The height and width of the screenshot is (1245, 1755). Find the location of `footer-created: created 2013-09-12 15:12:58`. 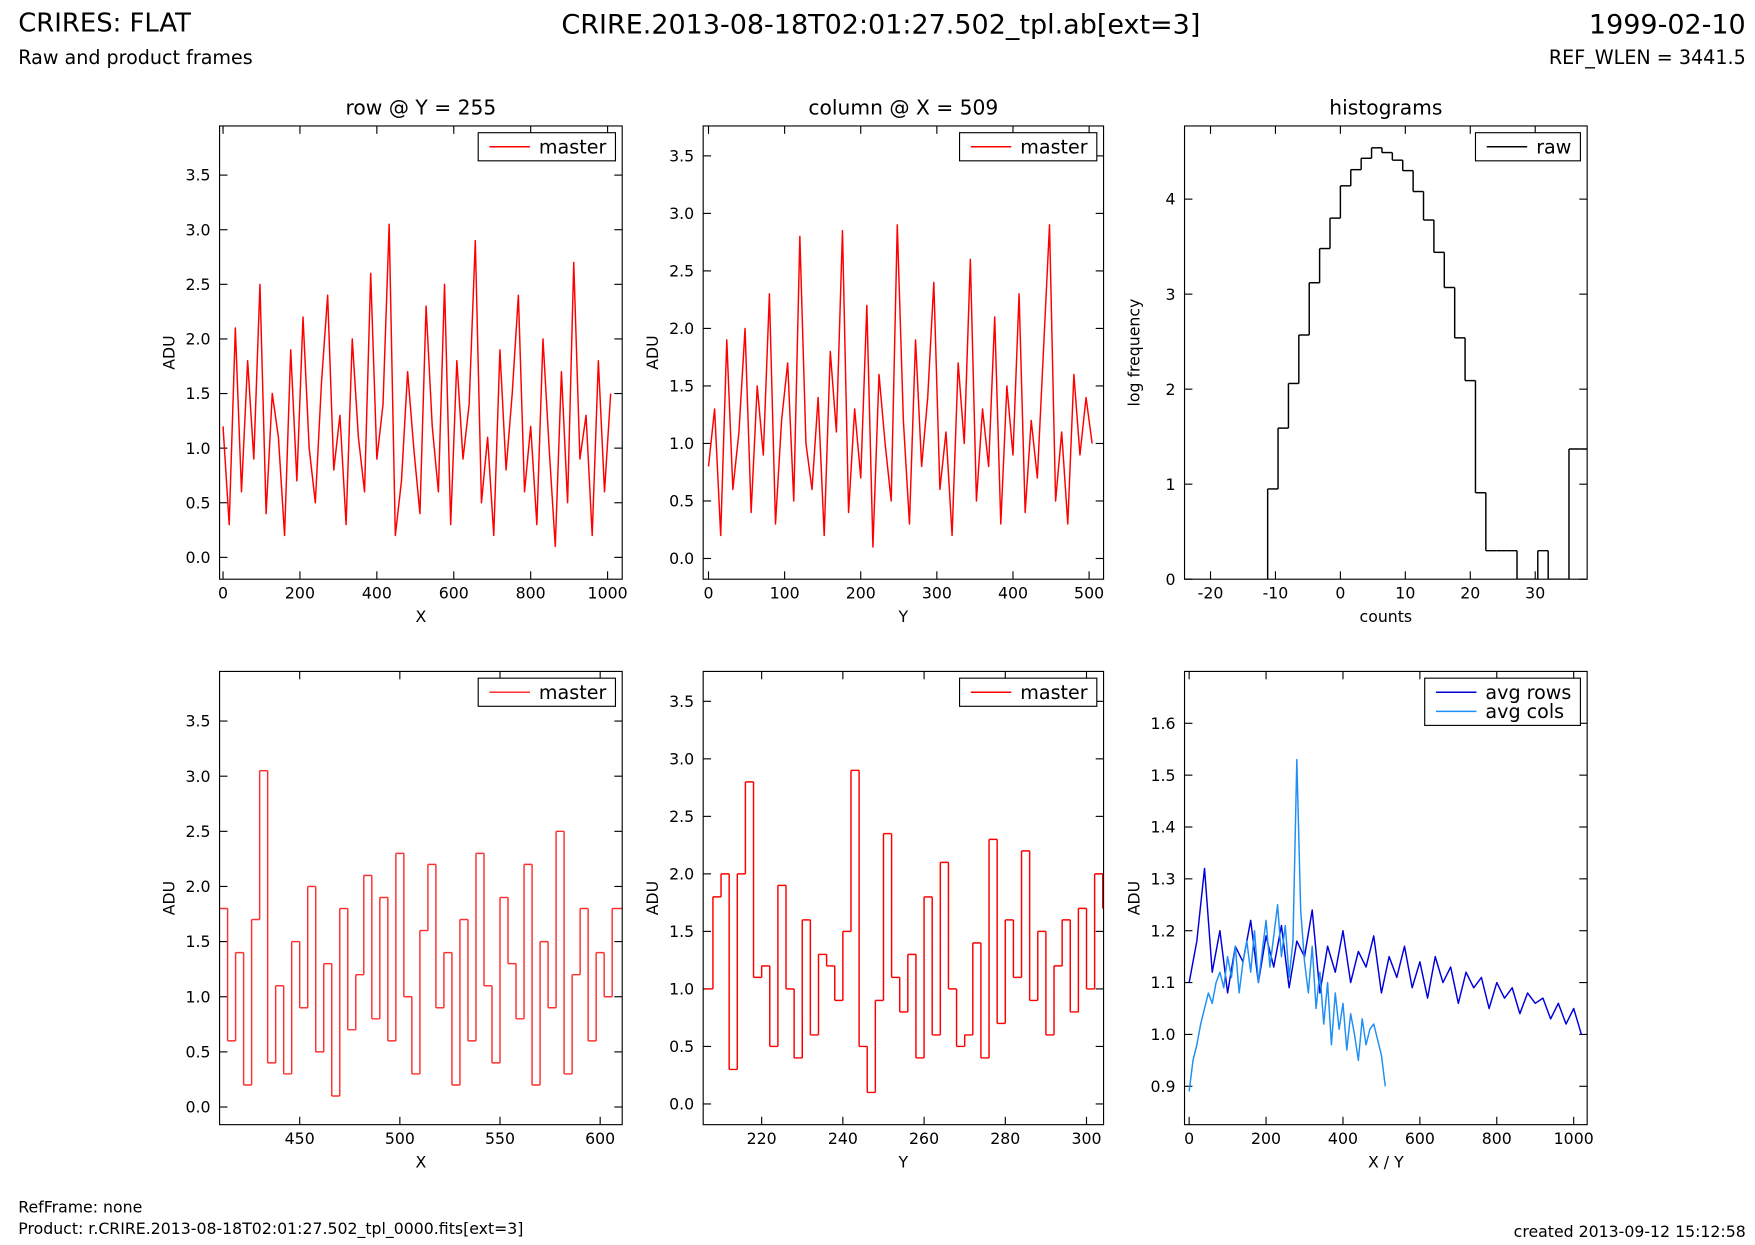

footer-created: created 2013-09-12 15:12:58 is located at coordinates (1630, 1231).